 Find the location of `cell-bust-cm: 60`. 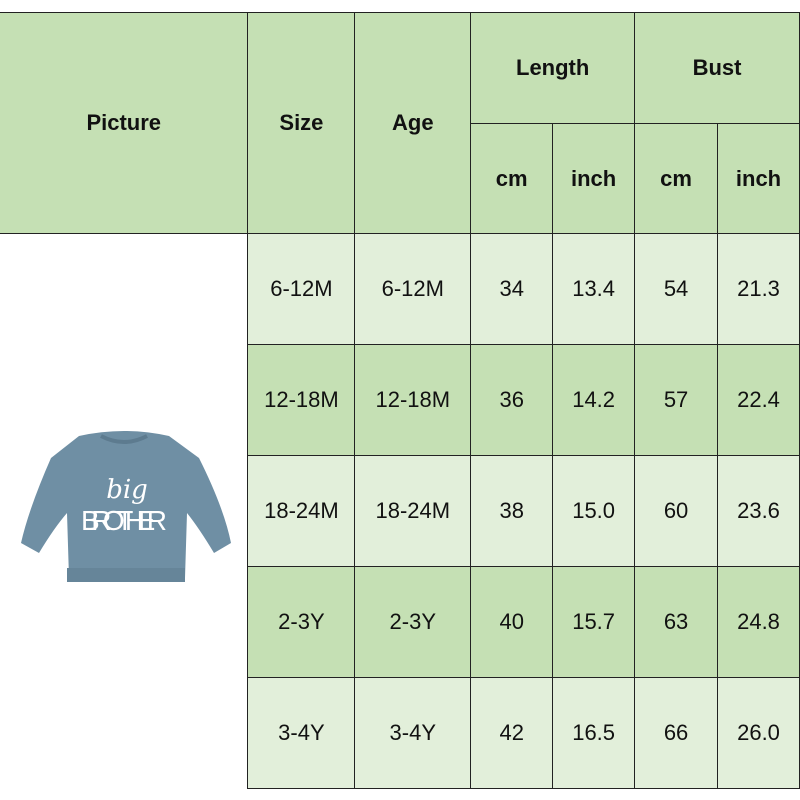

cell-bust-cm: 60 is located at coordinates (676, 511).